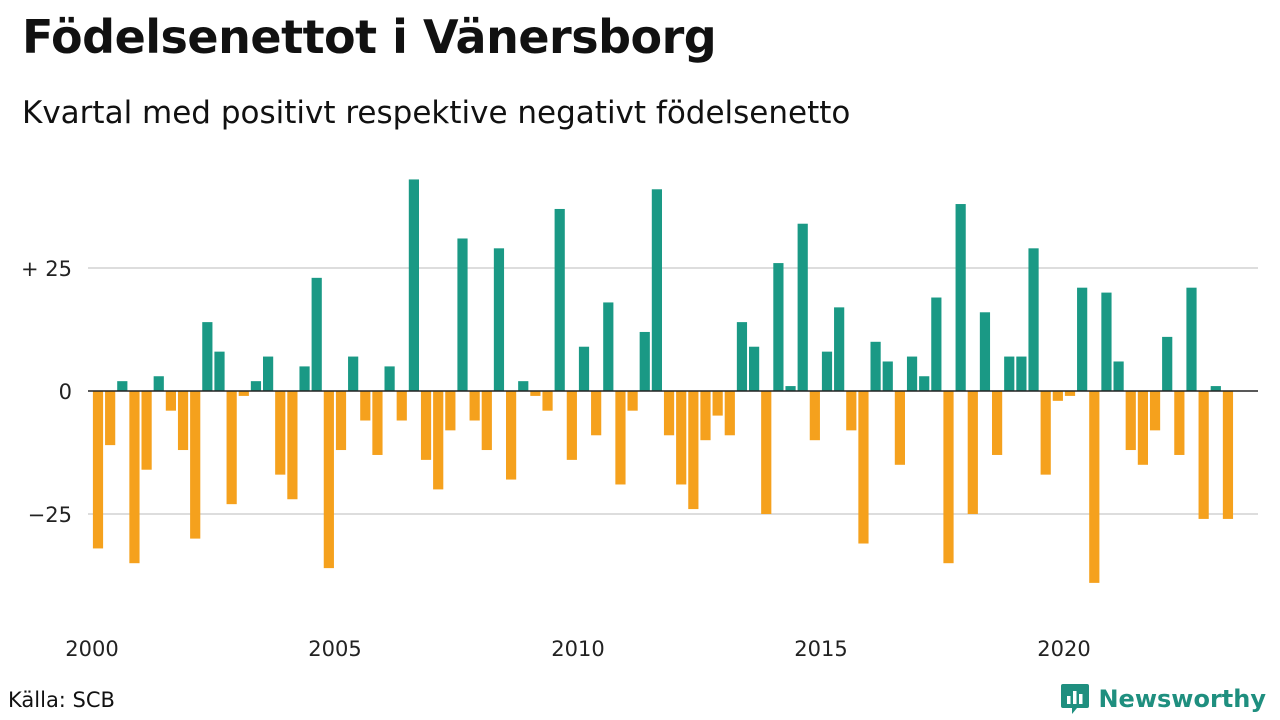  I want to click on x-tick-label: 2010, so click(577, 649).